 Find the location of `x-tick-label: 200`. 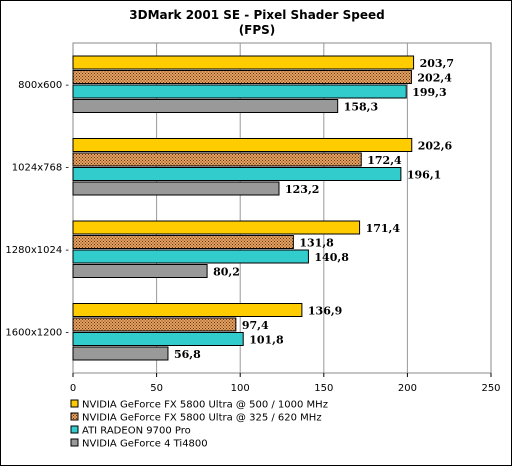

x-tick-label: 200 is located at coordinates (407, 388).